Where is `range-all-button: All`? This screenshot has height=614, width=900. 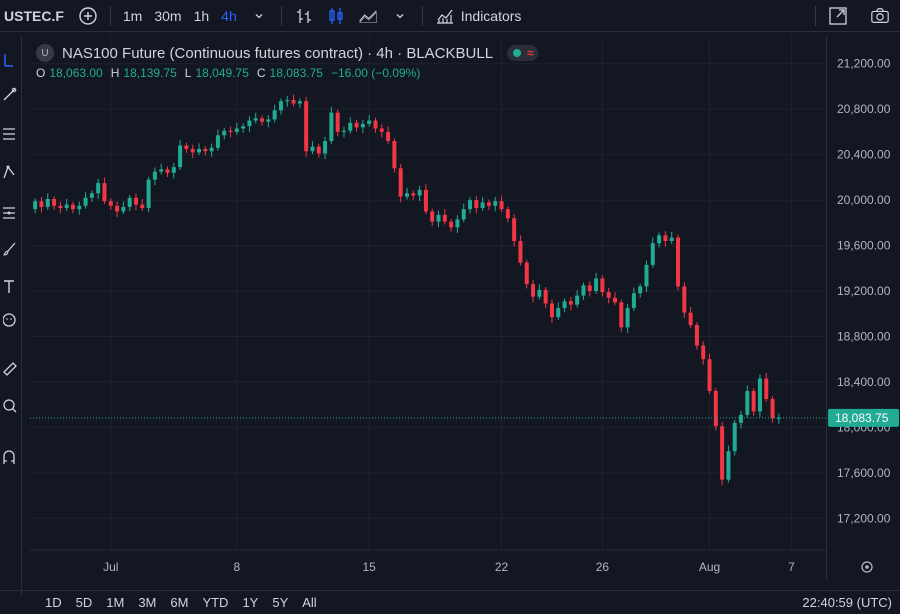
range-all-button: All is located at coordinates (309, 602).